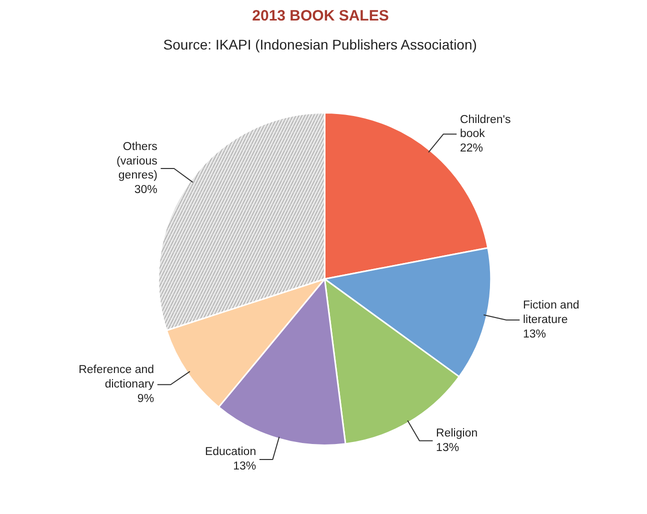 The height and width of the screenshot is (514, 647). I want to click on slice-label: Children's book, so click(485, 127).